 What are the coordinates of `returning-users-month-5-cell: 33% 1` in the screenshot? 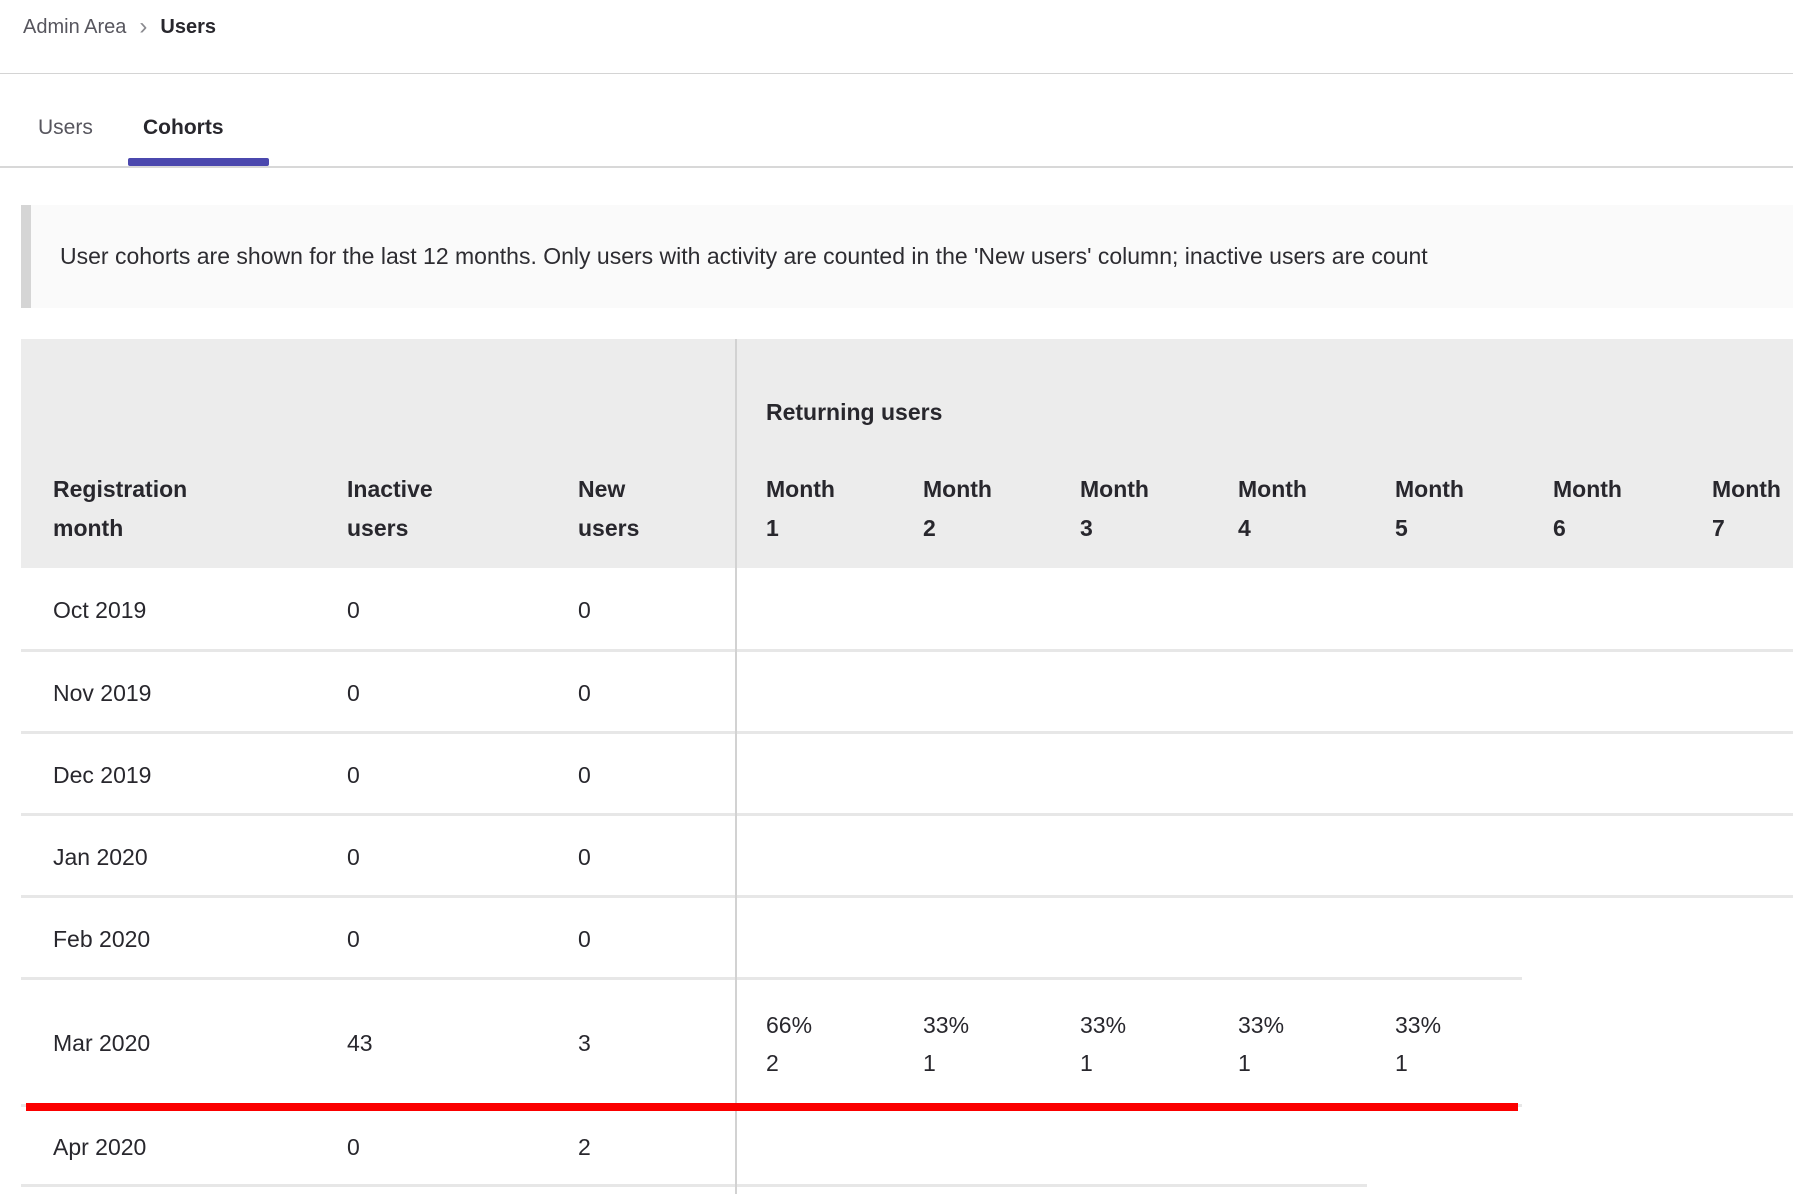 It's located at (1418, 1043).